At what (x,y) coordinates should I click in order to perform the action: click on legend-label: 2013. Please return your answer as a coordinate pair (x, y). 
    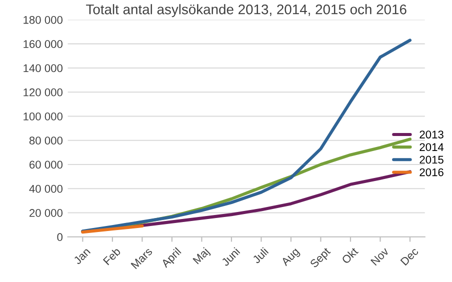
    Looking at the image, I should click on (432, 134).